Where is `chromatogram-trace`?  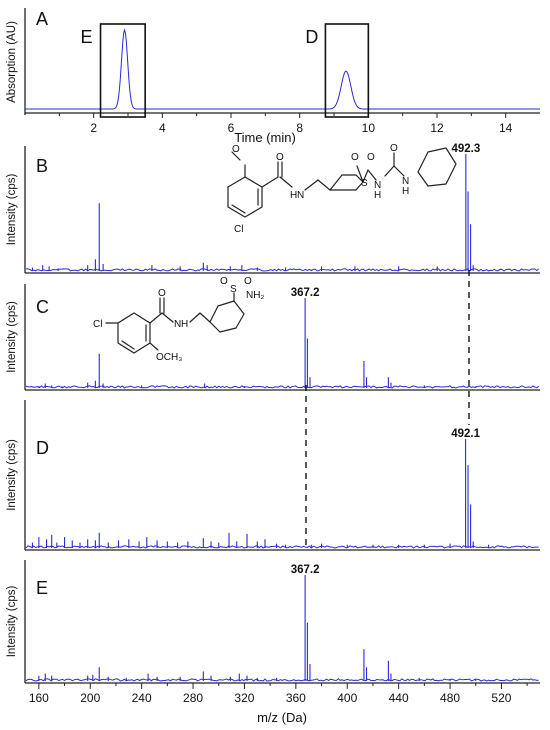
chromatogram-trace is located at coordinates (282, 69).